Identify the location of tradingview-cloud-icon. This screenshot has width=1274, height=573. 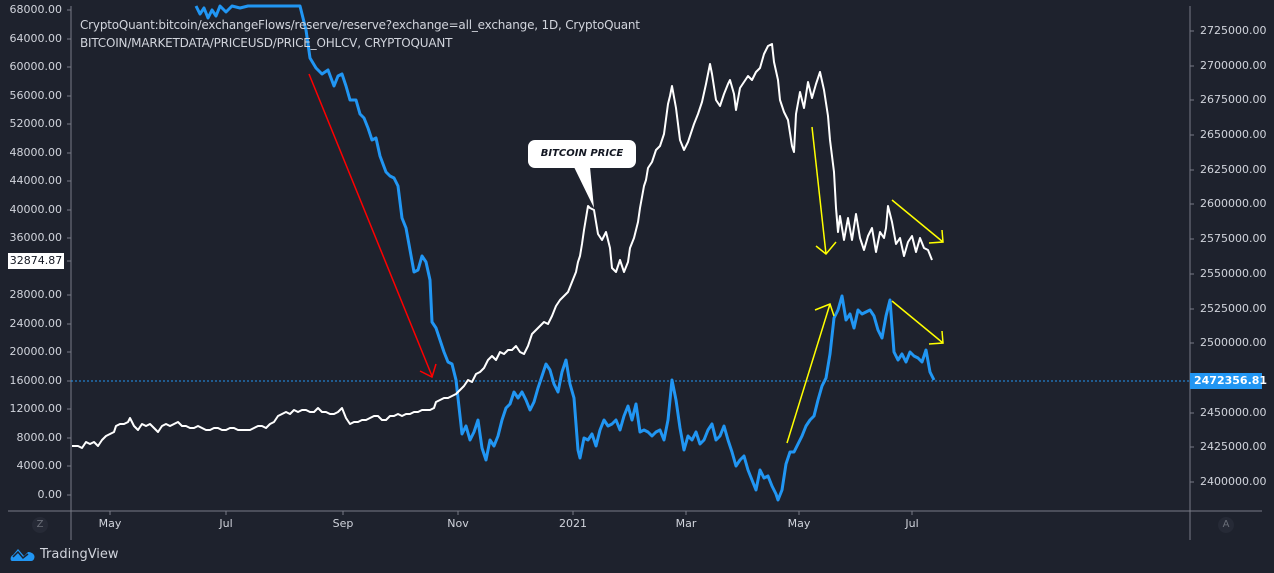
(22, 555).